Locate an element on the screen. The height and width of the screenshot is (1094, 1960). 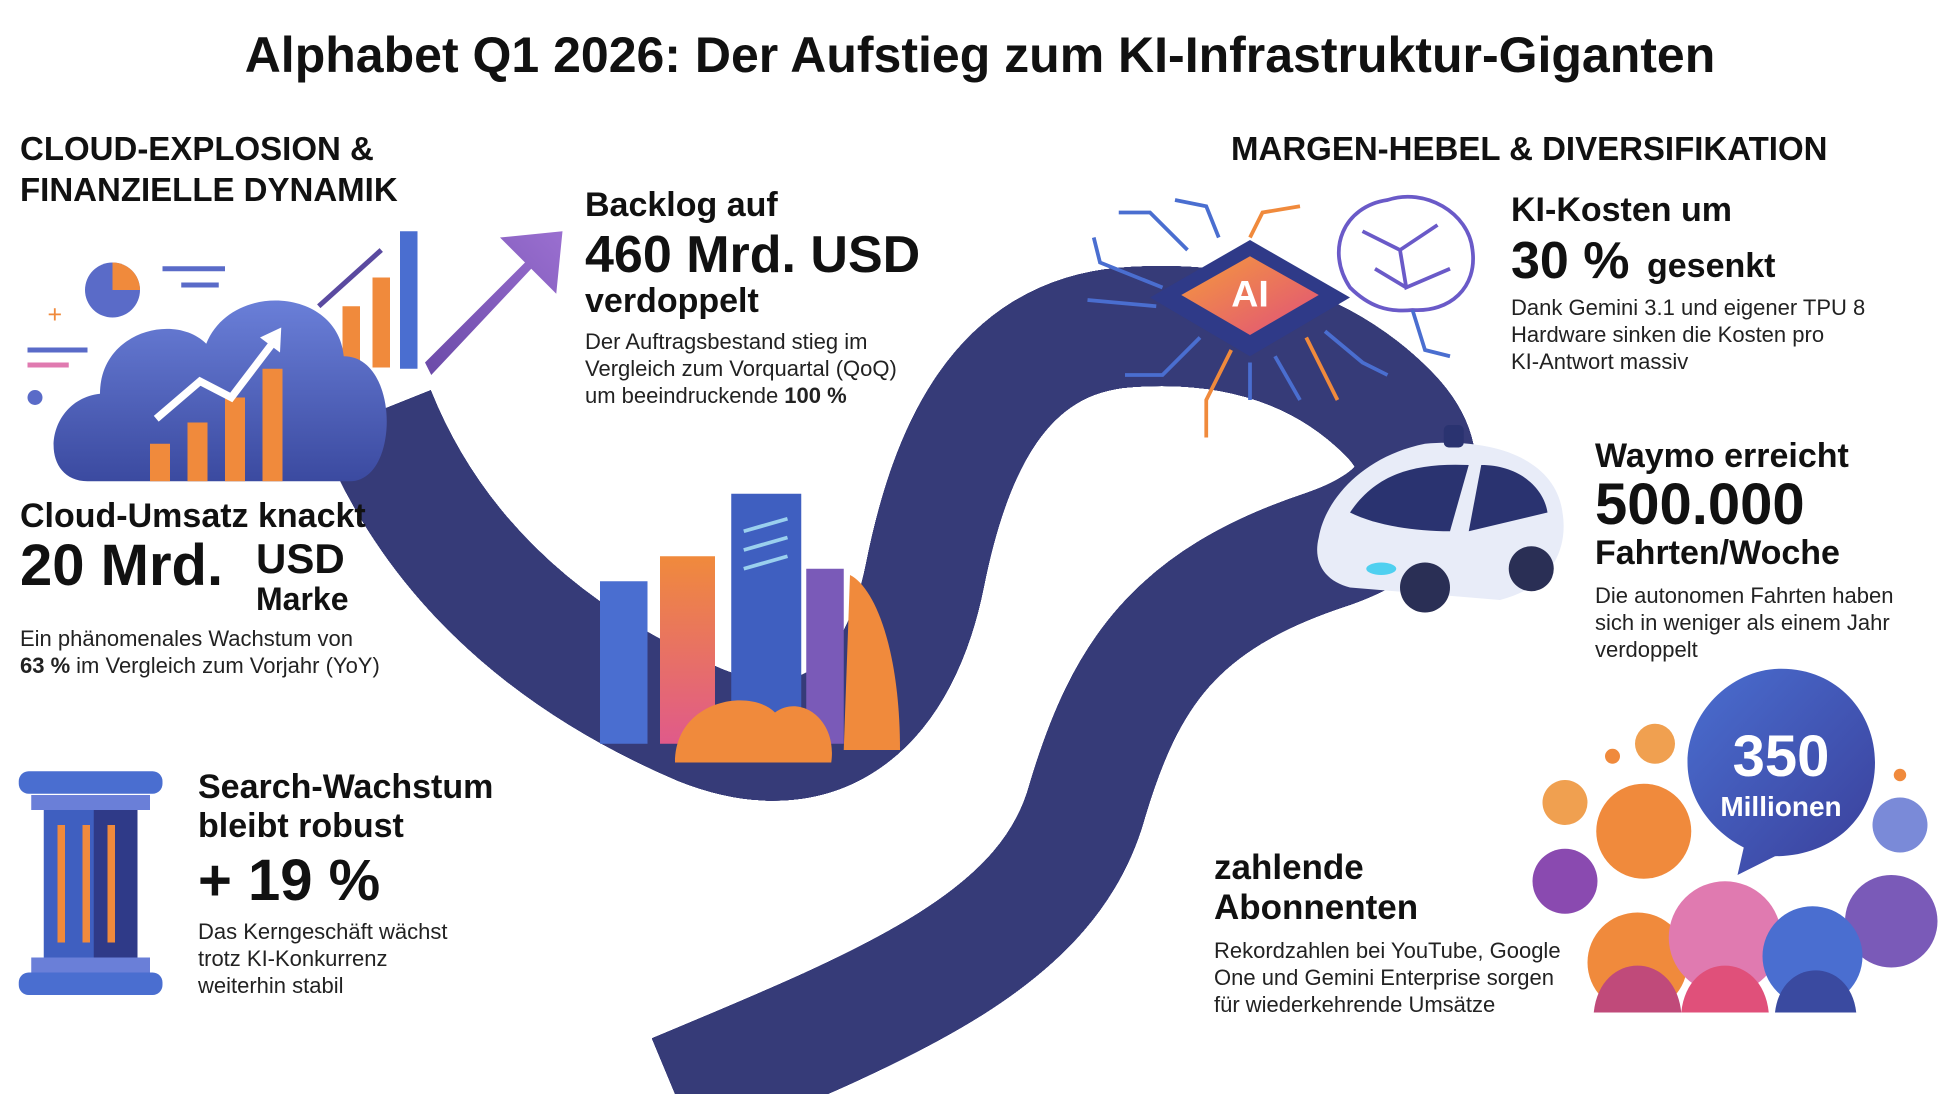
description: verdoppelt is located at coordinates (1646, 649).